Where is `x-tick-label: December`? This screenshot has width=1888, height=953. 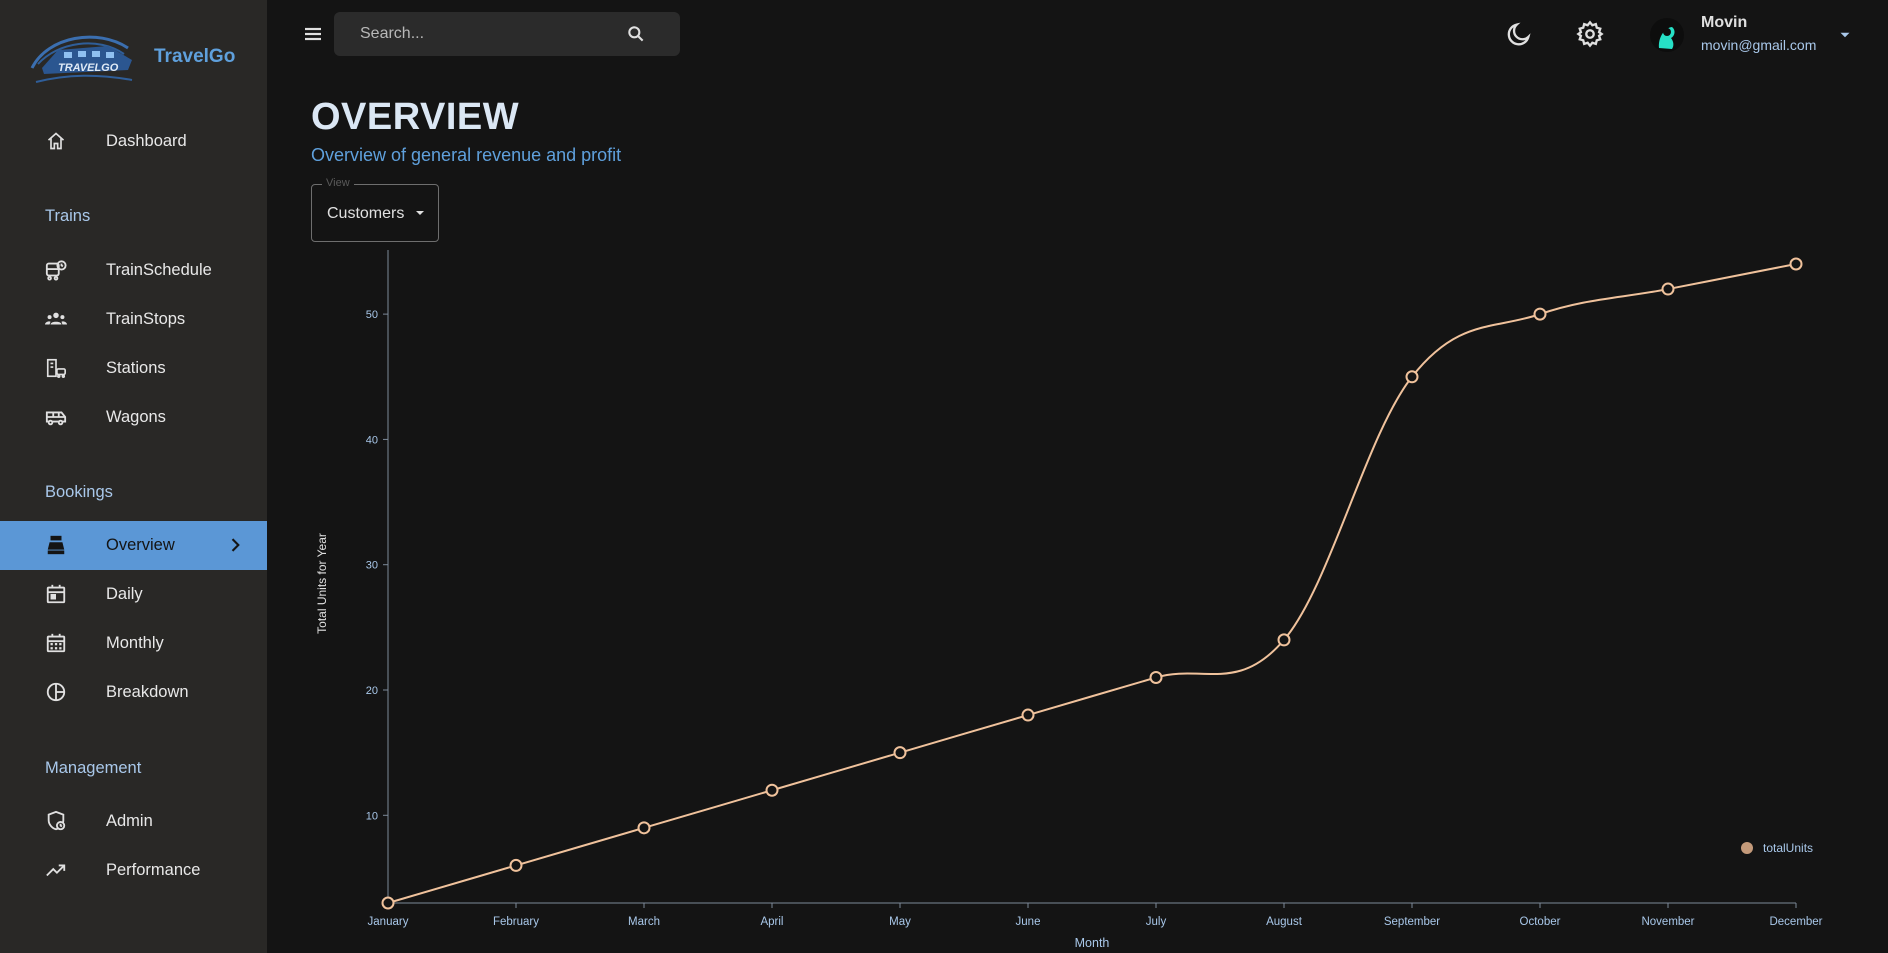 x-tick-label: December is located at coordinates (1795, 922).